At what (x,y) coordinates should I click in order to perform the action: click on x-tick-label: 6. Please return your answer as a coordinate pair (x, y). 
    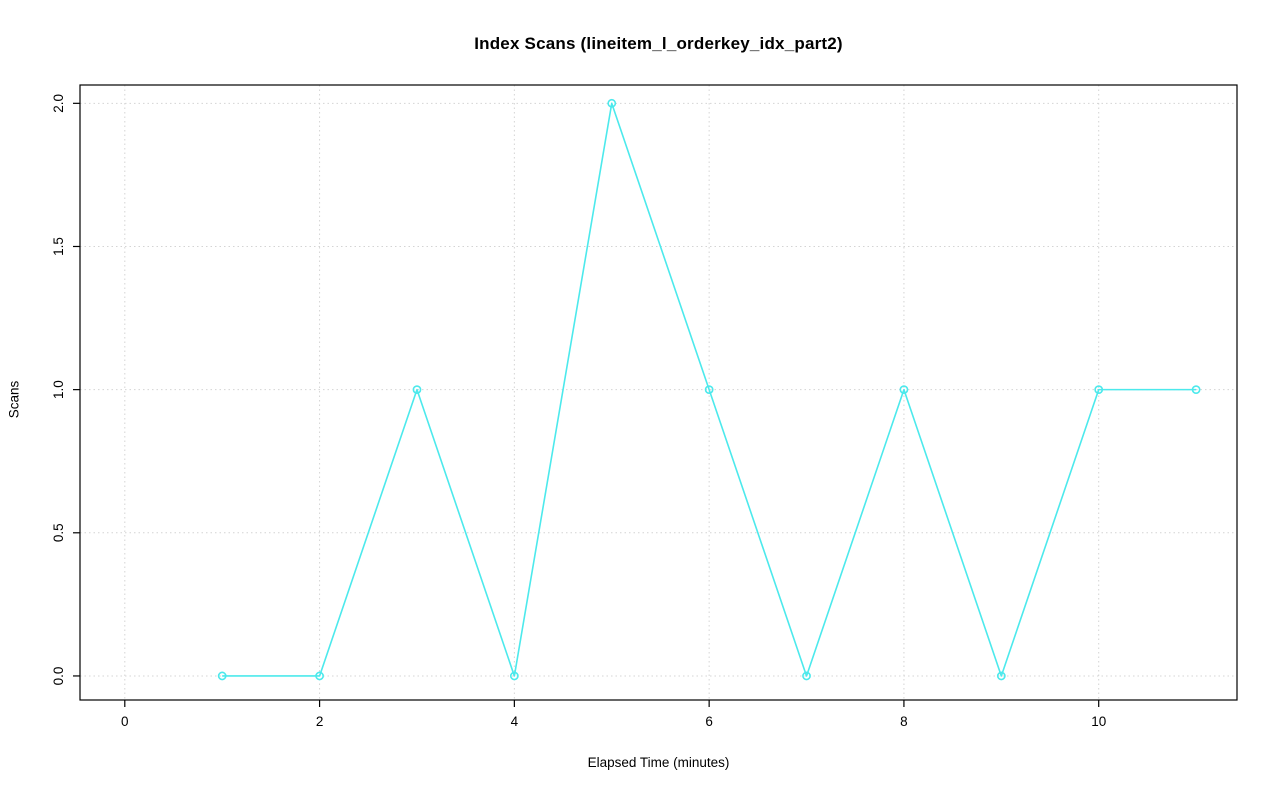
    Looking at the image, I should click on (709, 721).